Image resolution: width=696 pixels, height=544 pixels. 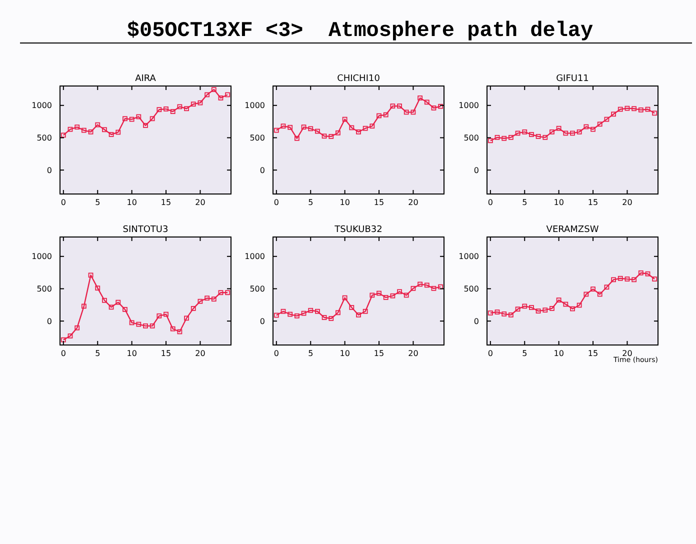 What do you see at coordinates (490, 353) in the screenshot?
I see `x-tick-label: 0` at bounding box center [490, 353].